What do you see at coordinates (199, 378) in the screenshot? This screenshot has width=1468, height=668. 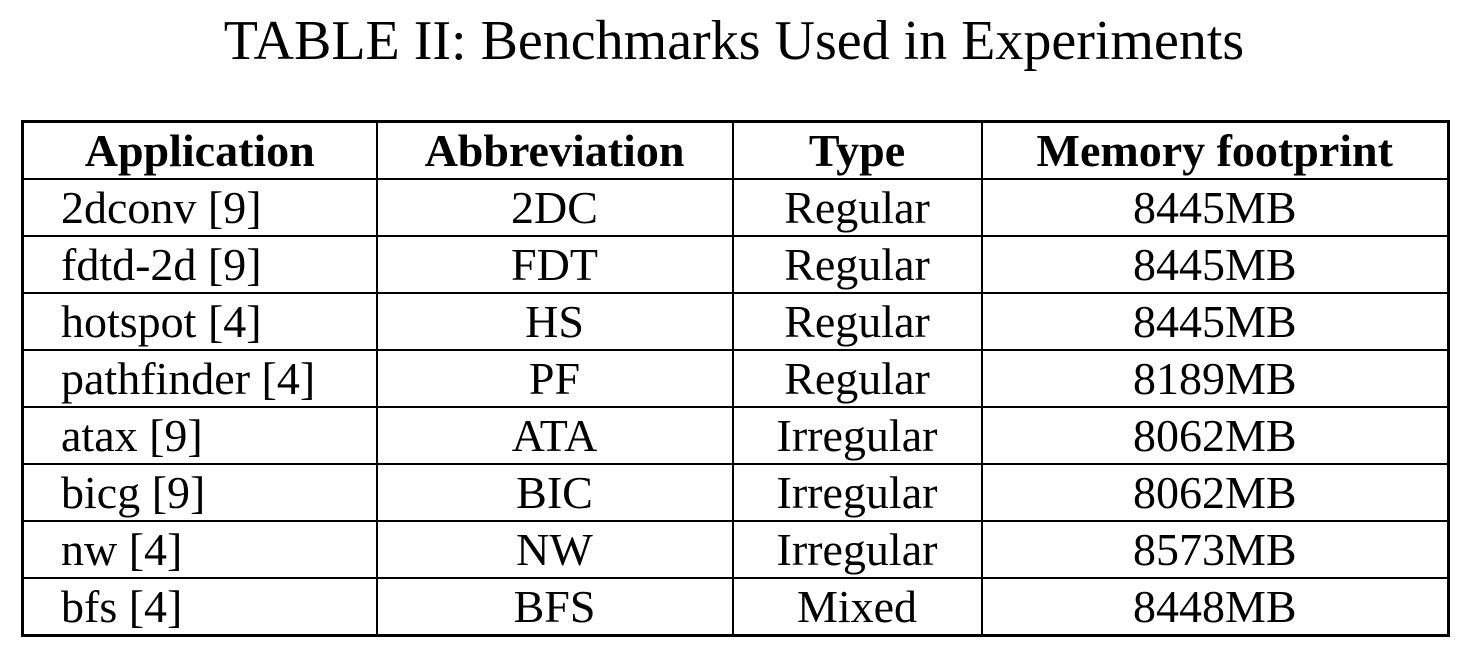 I see `cell-application: pathfinder [4]` at bounding box center [199, 378].